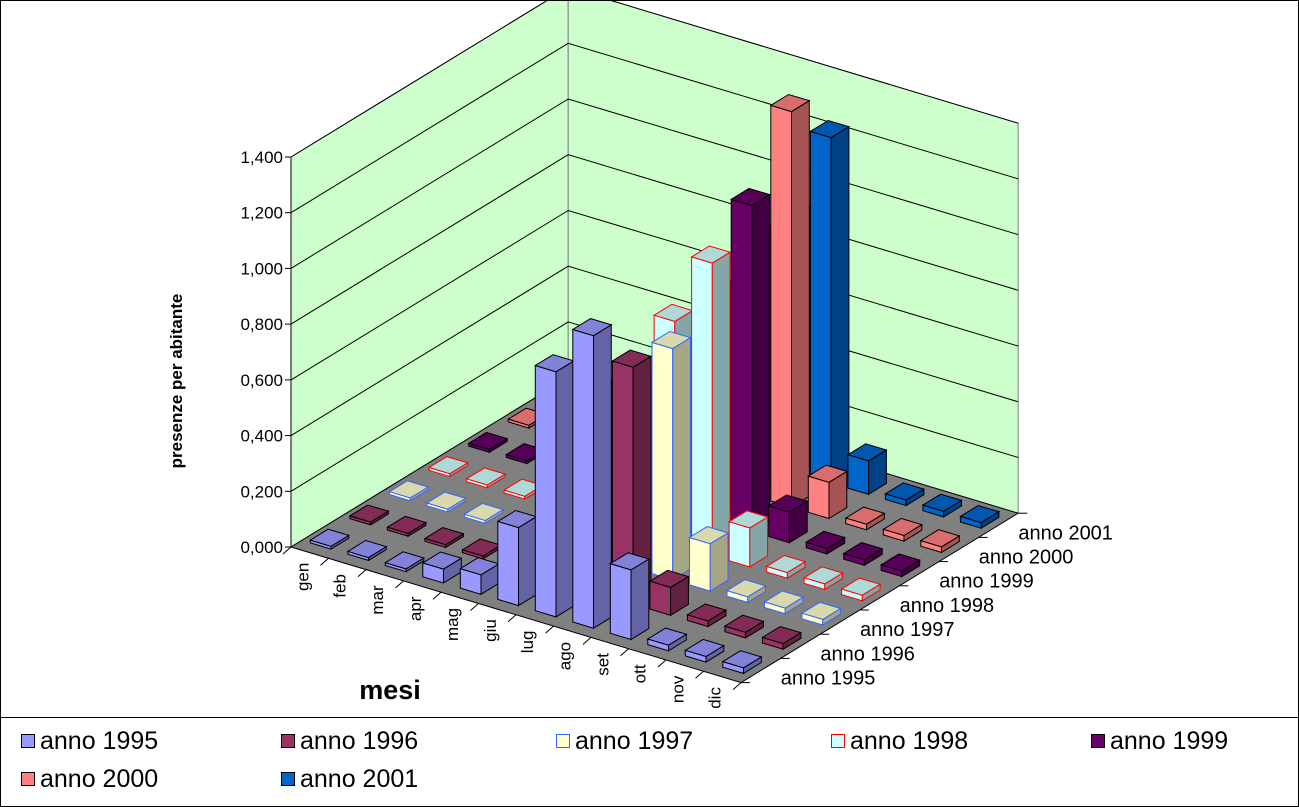 Image resolution: width=1299 pixels, height=807 pixels. I want to click on legend-label: anno 1997, so click(634, 740).